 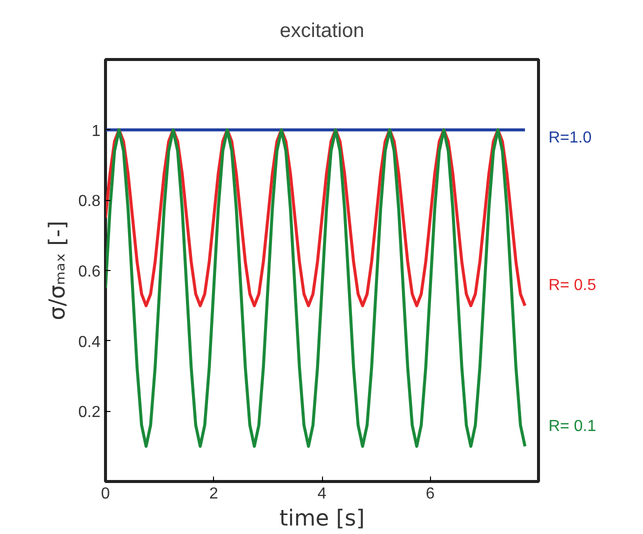 I want to click on y-tick-label: 0.8, so click(x=89, y=201).